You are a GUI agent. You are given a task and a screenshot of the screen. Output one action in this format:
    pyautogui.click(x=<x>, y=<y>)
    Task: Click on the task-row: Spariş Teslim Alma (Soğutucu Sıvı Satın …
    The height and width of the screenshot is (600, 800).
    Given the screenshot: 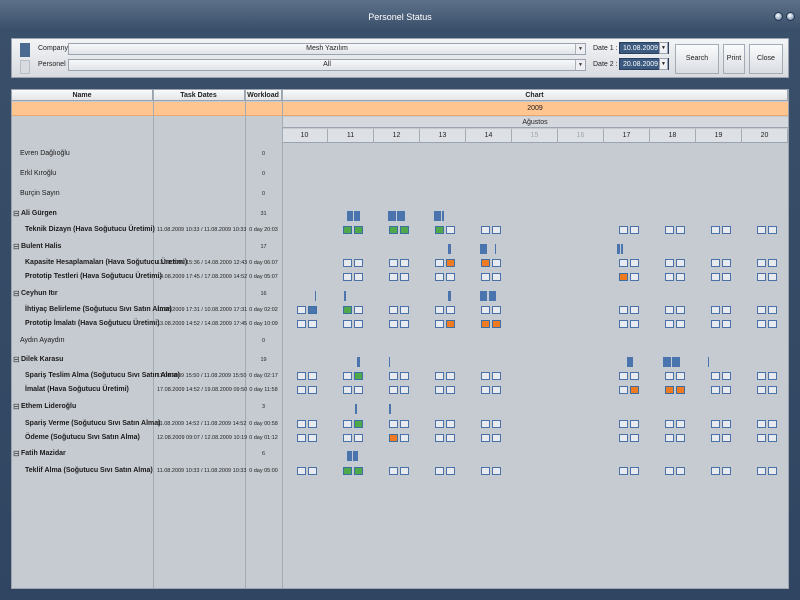 What is the action you would take?
    pyautogui.click(x=147, y=376)
    